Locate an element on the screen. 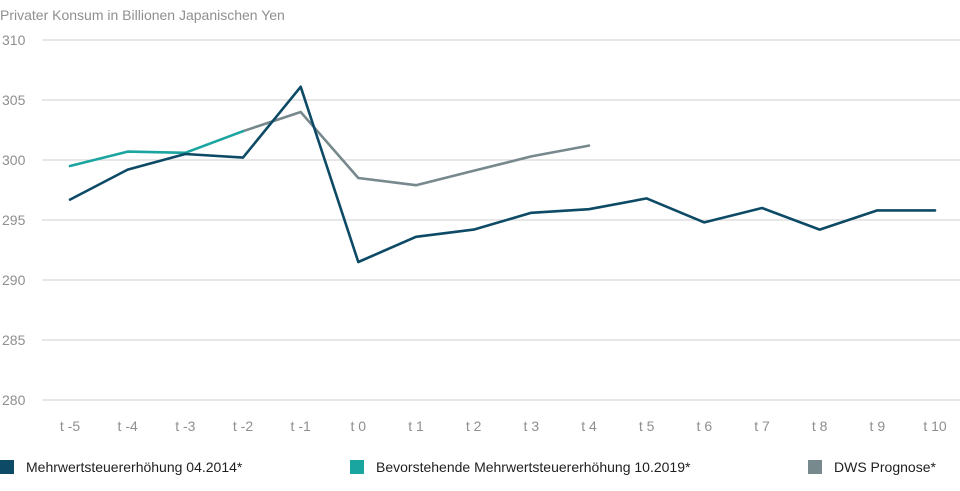 The width and height of the screenshot is (960, 491). y-tick-label: 280 is located at coordinates (14, 400).